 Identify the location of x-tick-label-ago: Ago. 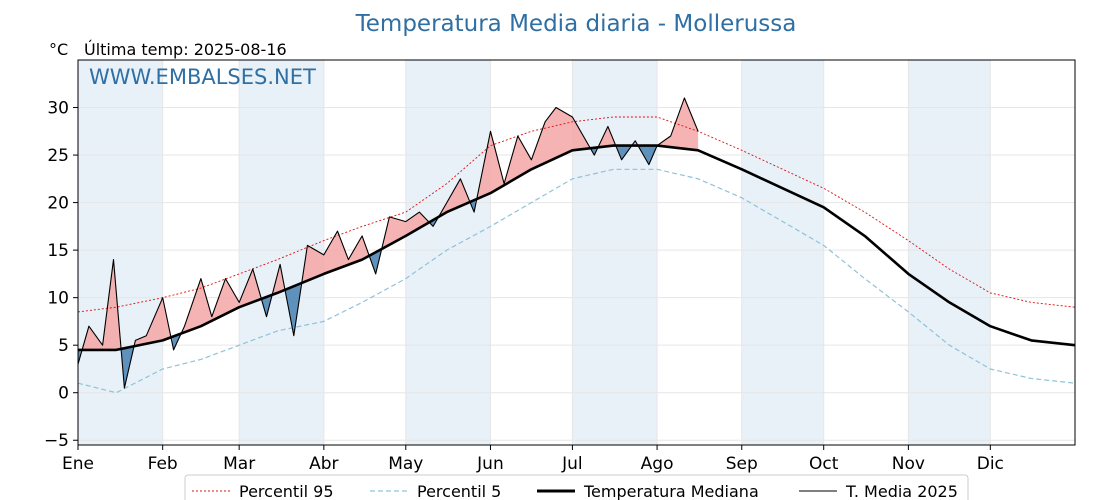
(657, 464).